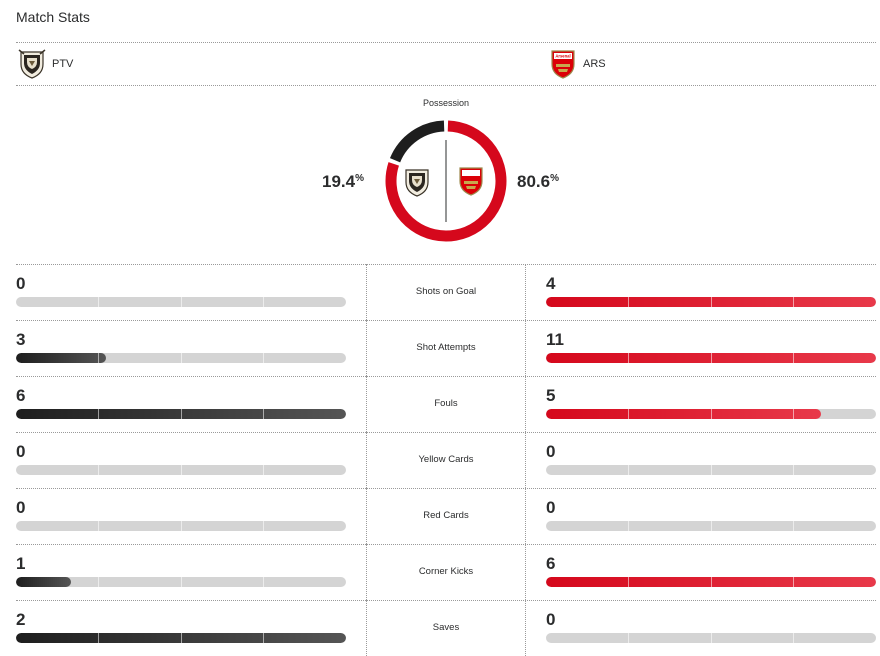 The image size is (880, 656). I want to click on possession-home-arc, so click(417, 141).